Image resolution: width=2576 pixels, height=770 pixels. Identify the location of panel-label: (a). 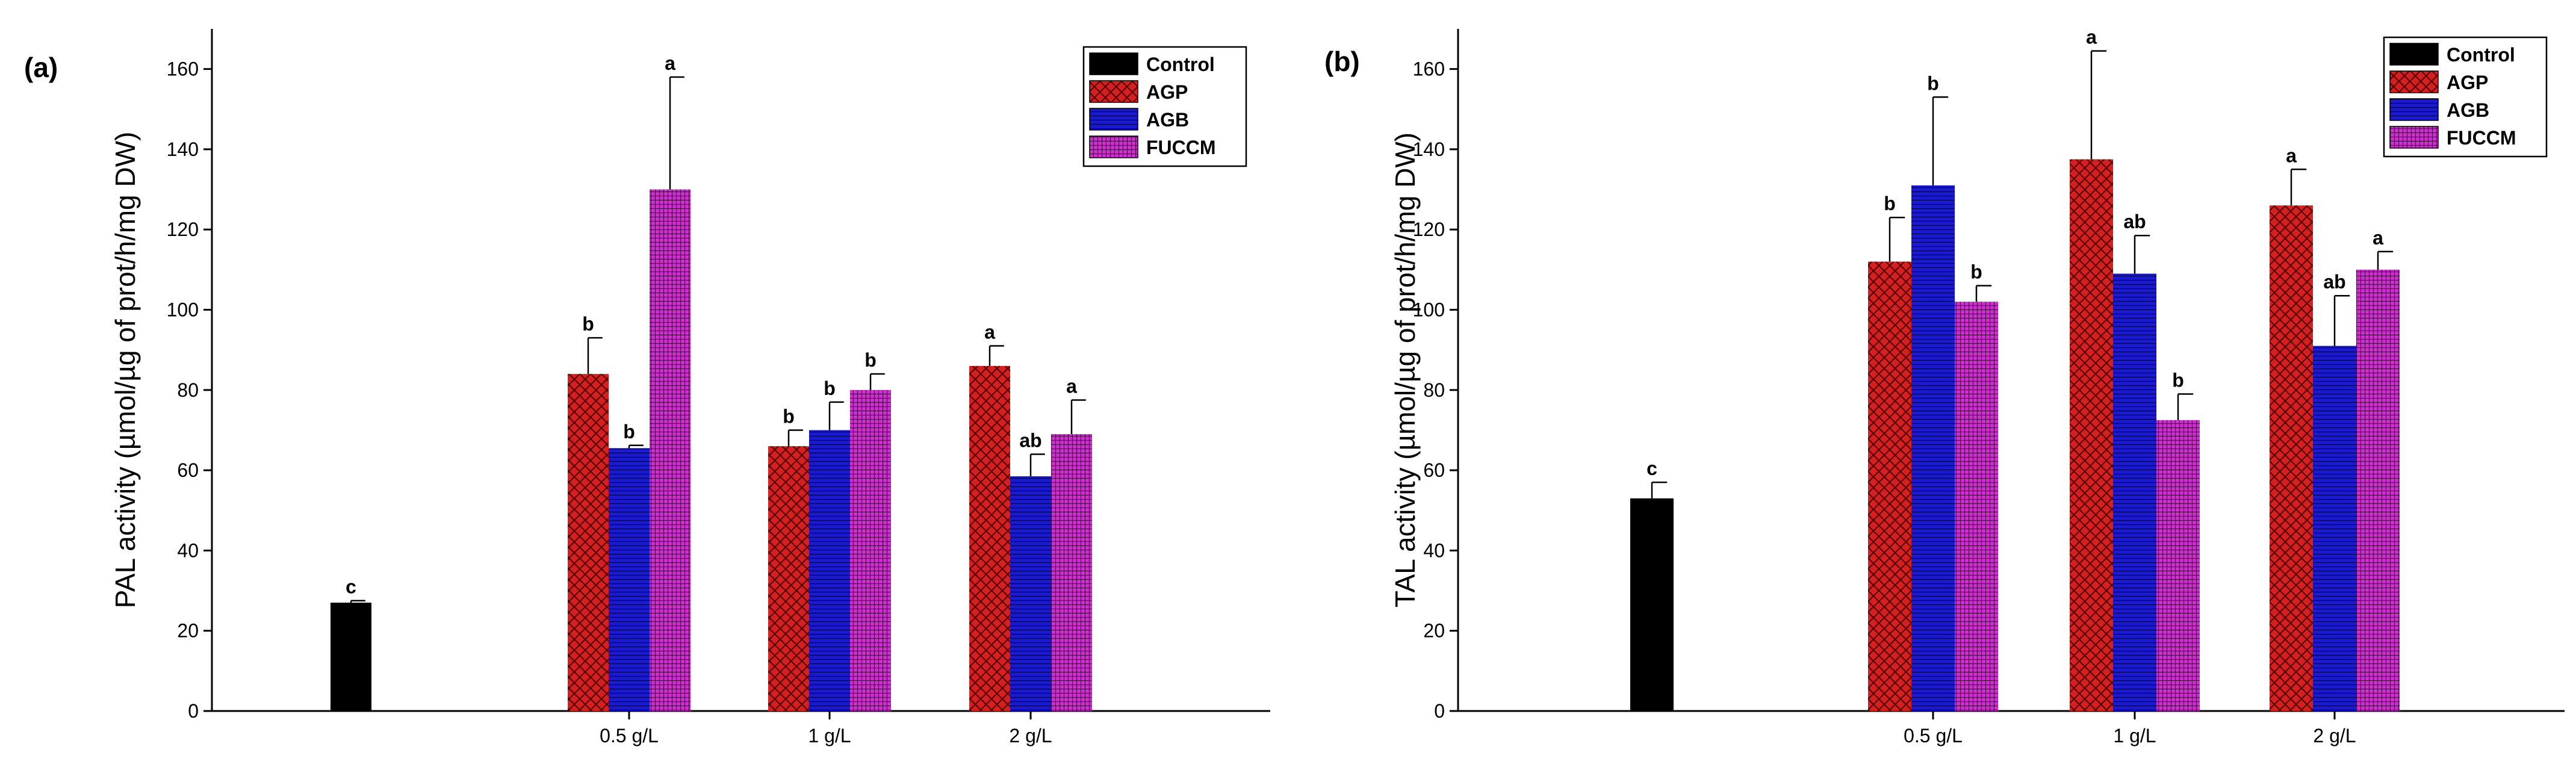
(41, 67).